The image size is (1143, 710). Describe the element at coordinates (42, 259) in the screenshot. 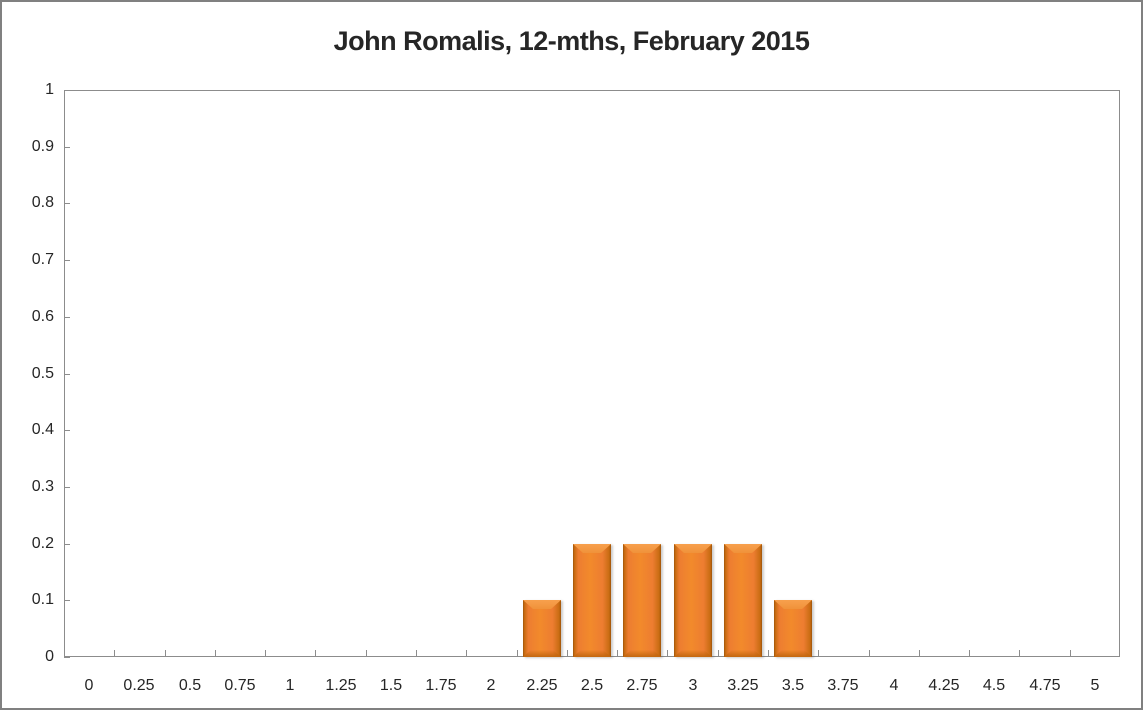

I see `y-tick-label: 0.7` at that location.